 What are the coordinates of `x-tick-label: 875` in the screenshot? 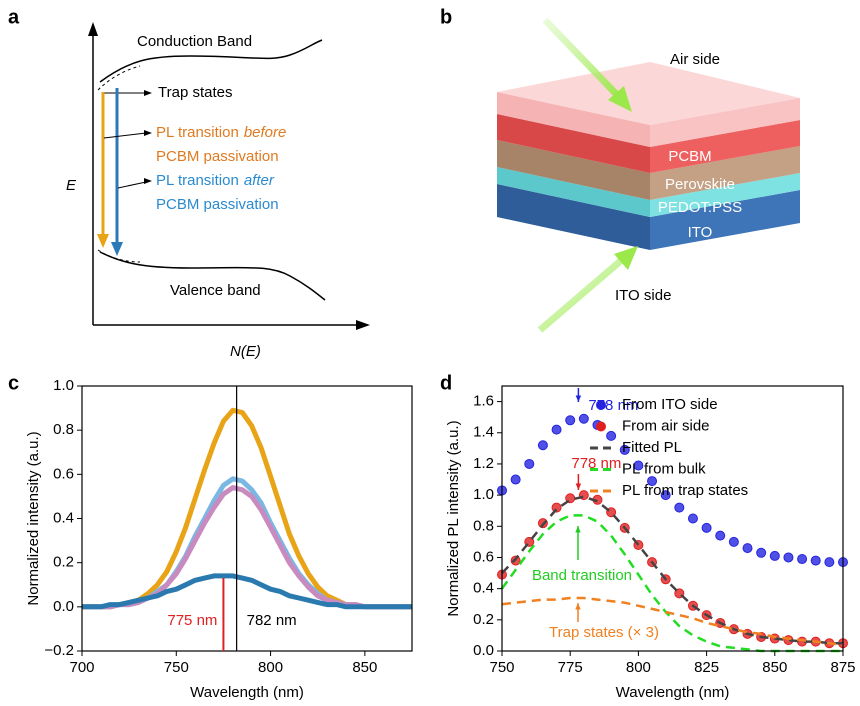 It's located at (842, 667).